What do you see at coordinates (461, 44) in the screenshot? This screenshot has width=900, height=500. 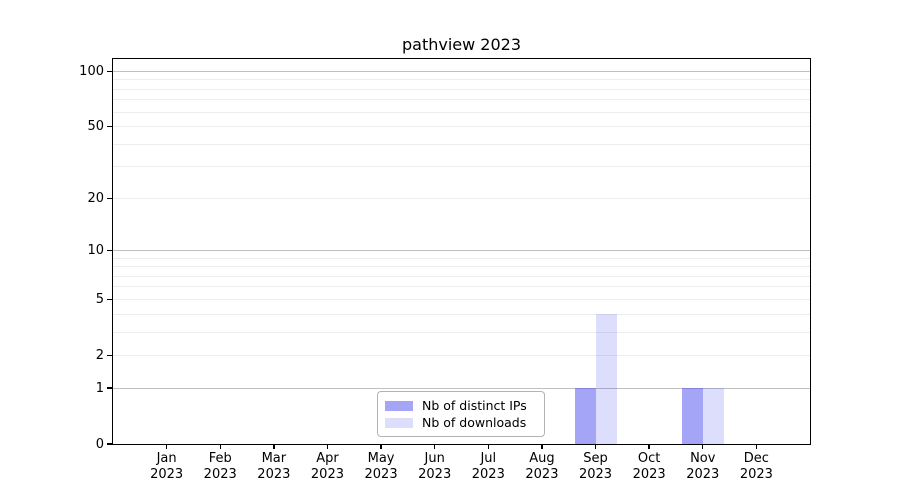 I see `chart-title: pathview 2023` at bounding box center [461, 44].